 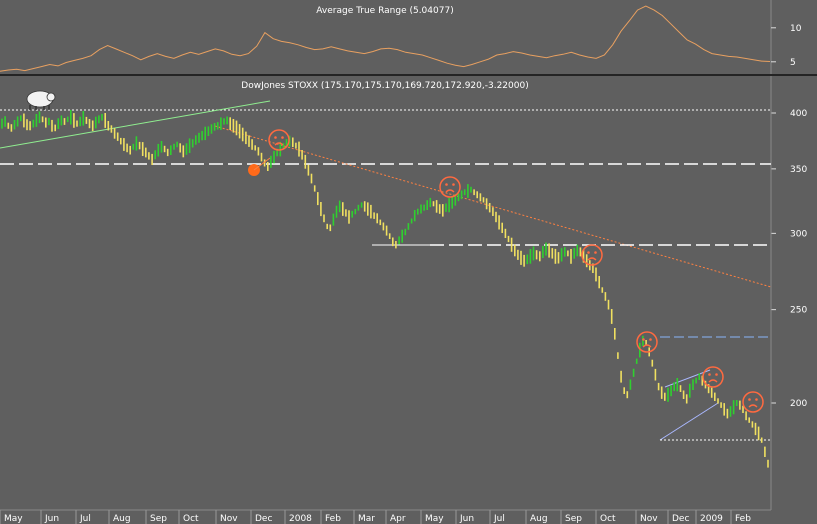 I want to click on atr-panel: 5 10 Average True Range (5.04077), so click(x=401, y=37).